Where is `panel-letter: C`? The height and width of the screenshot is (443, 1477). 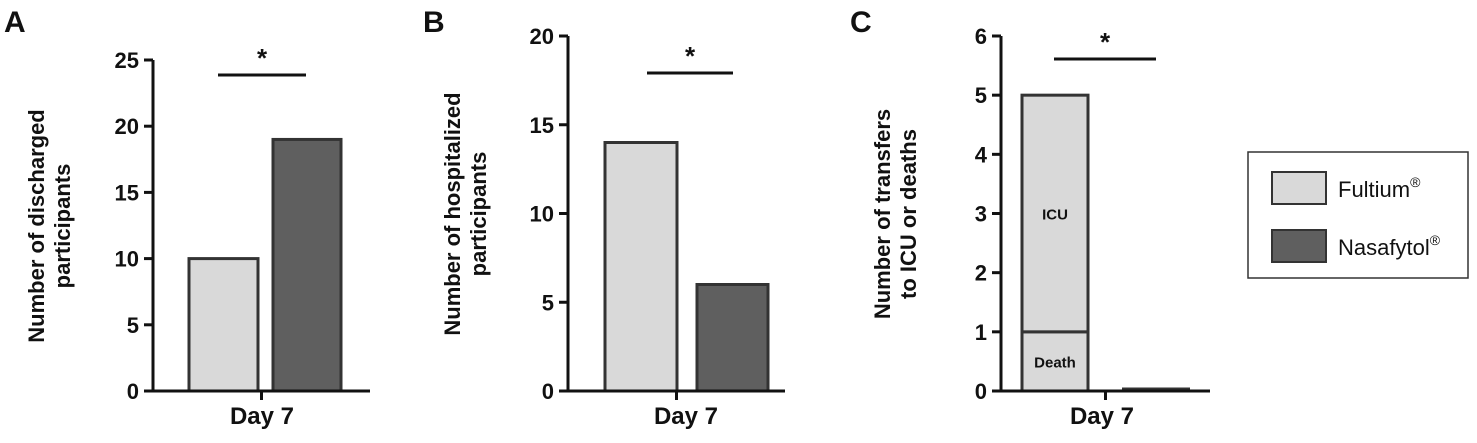 panel-letter: C is located at coordinates (861, 22).